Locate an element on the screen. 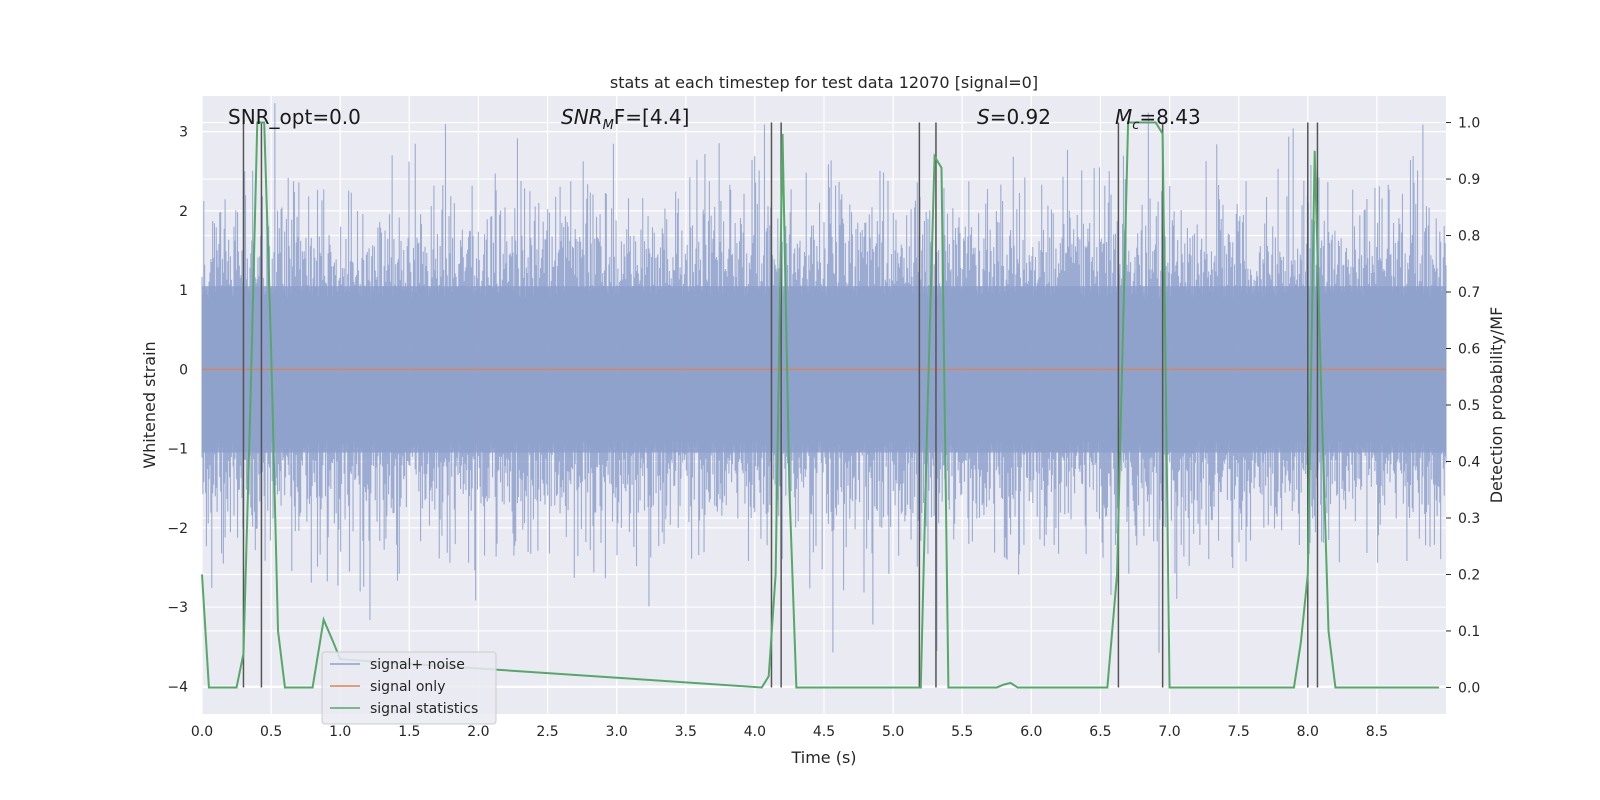 The height and width of the screenshot is (800, 1600). x-tick-label: 4.0 is located at coordinates (755, 732).